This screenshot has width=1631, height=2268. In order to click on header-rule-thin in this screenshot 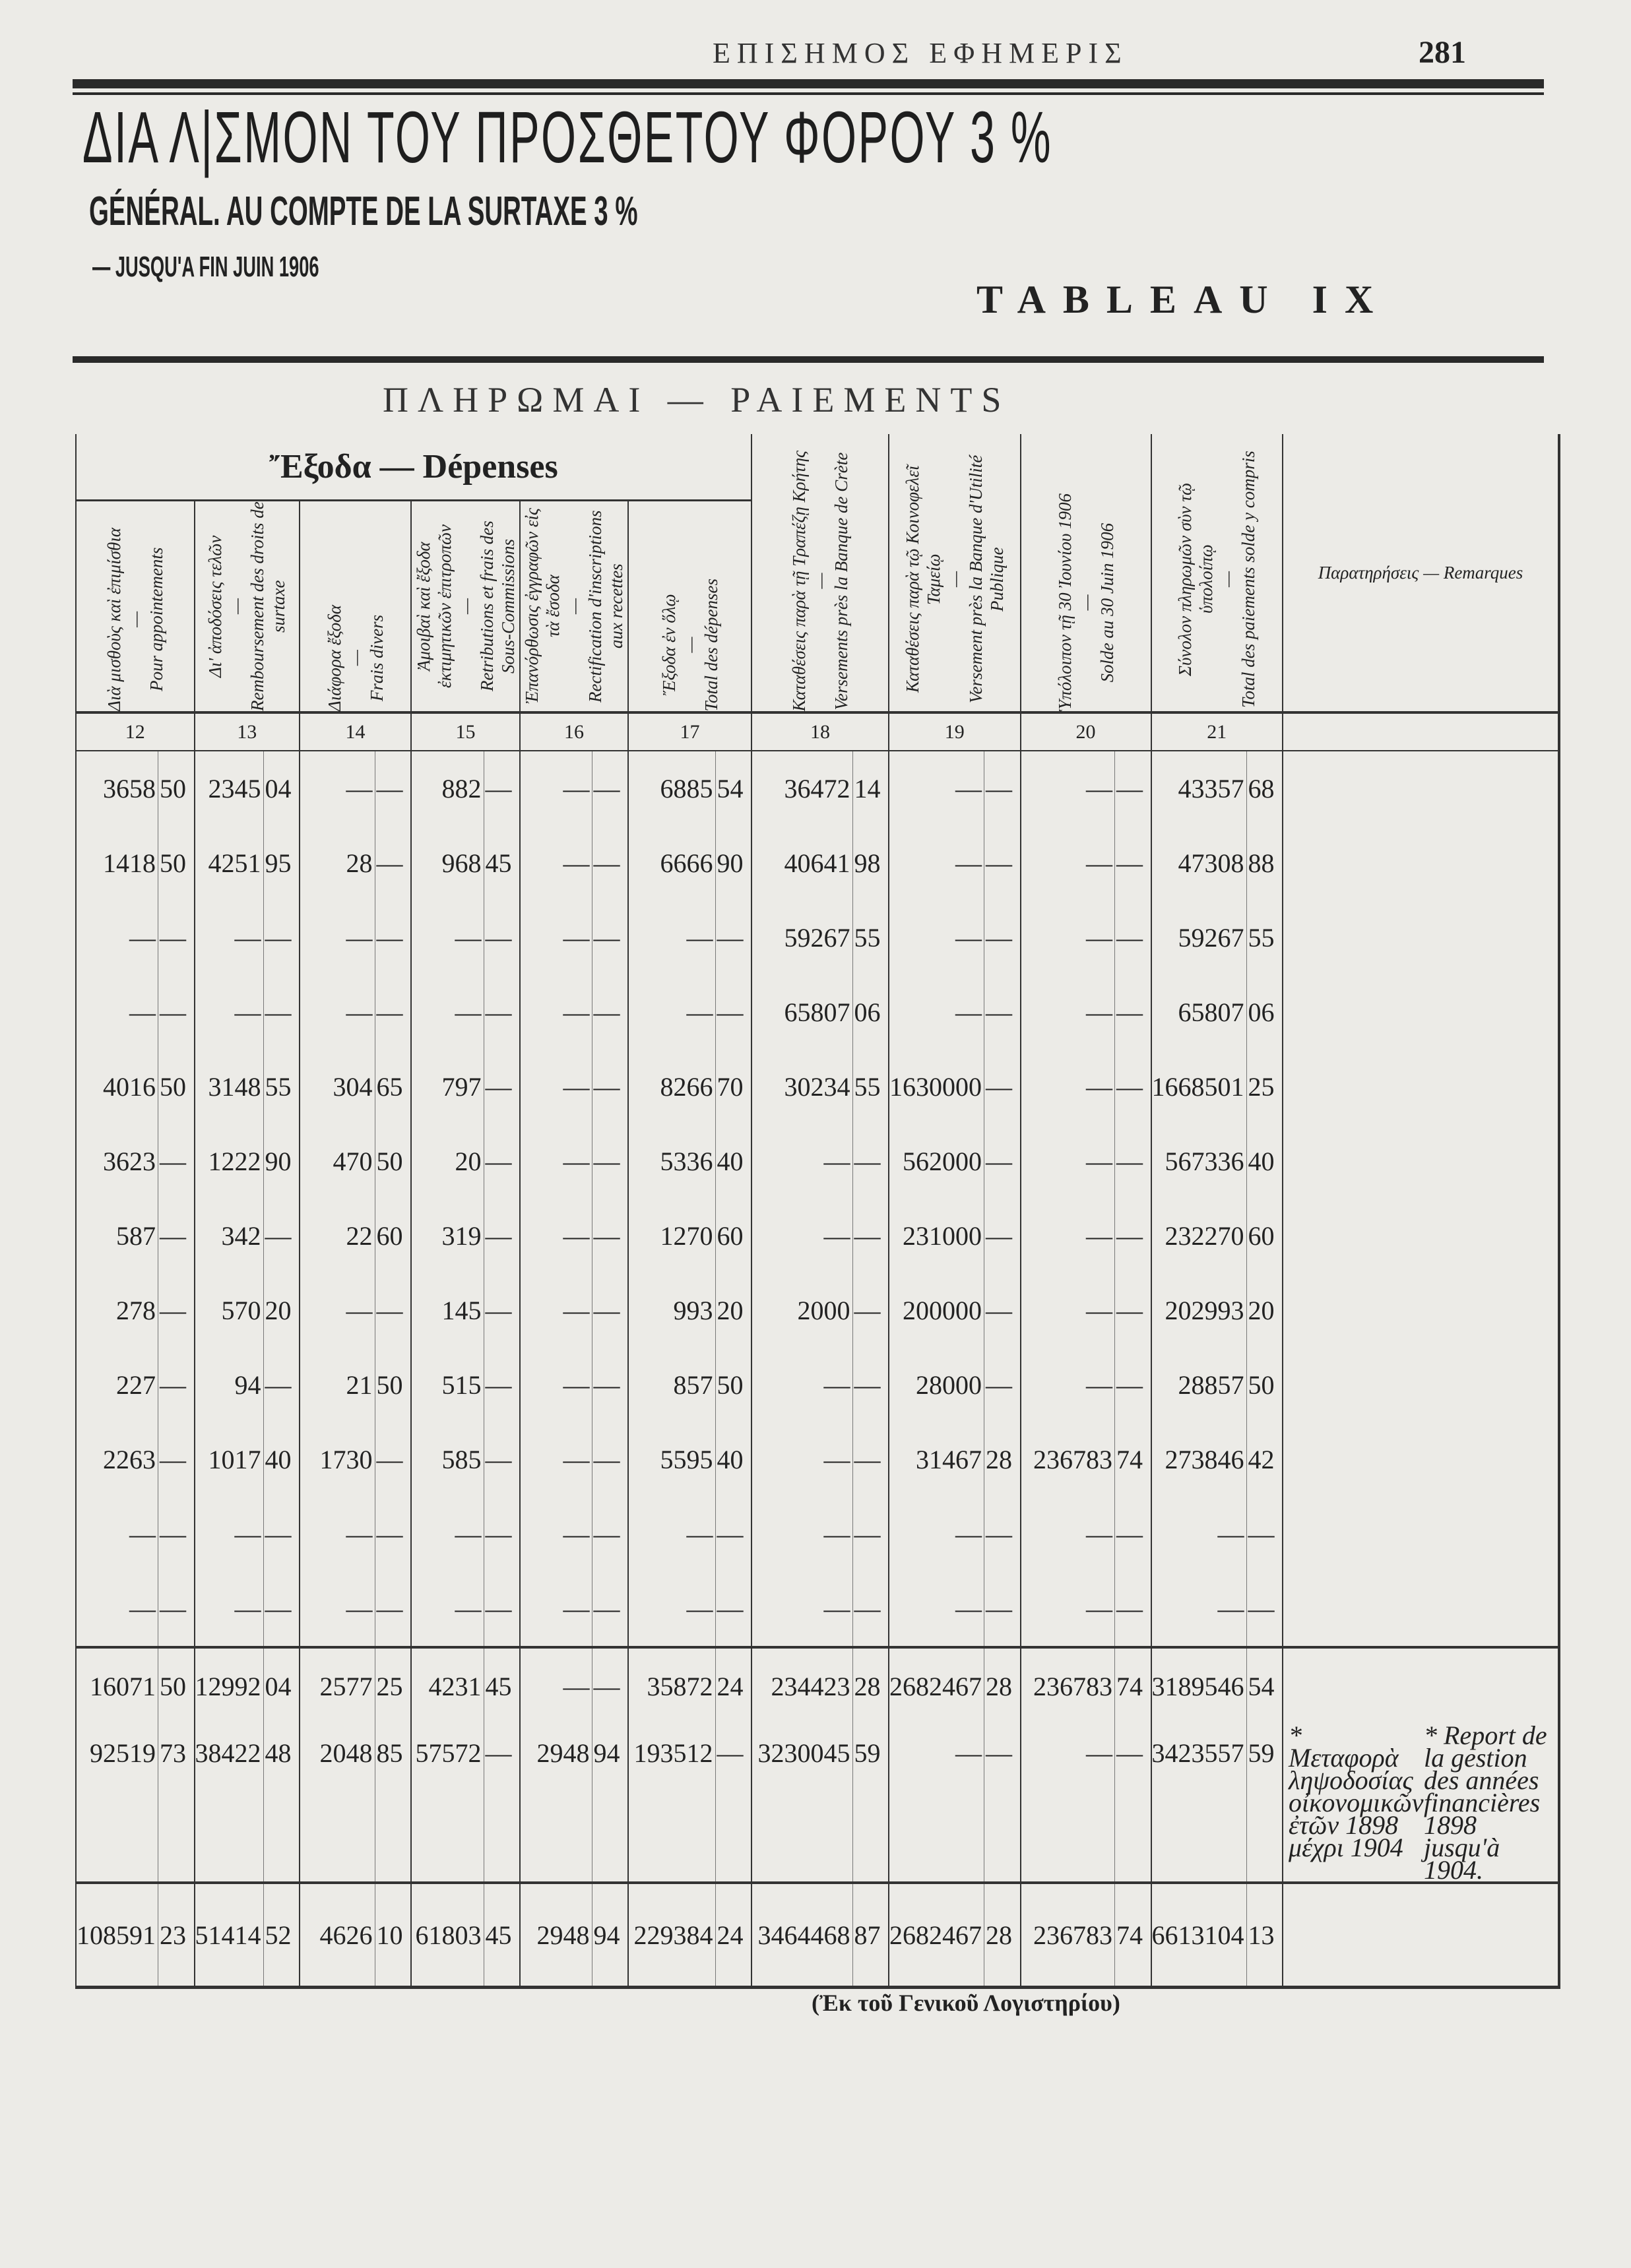, I will do `click(808, 93)`.